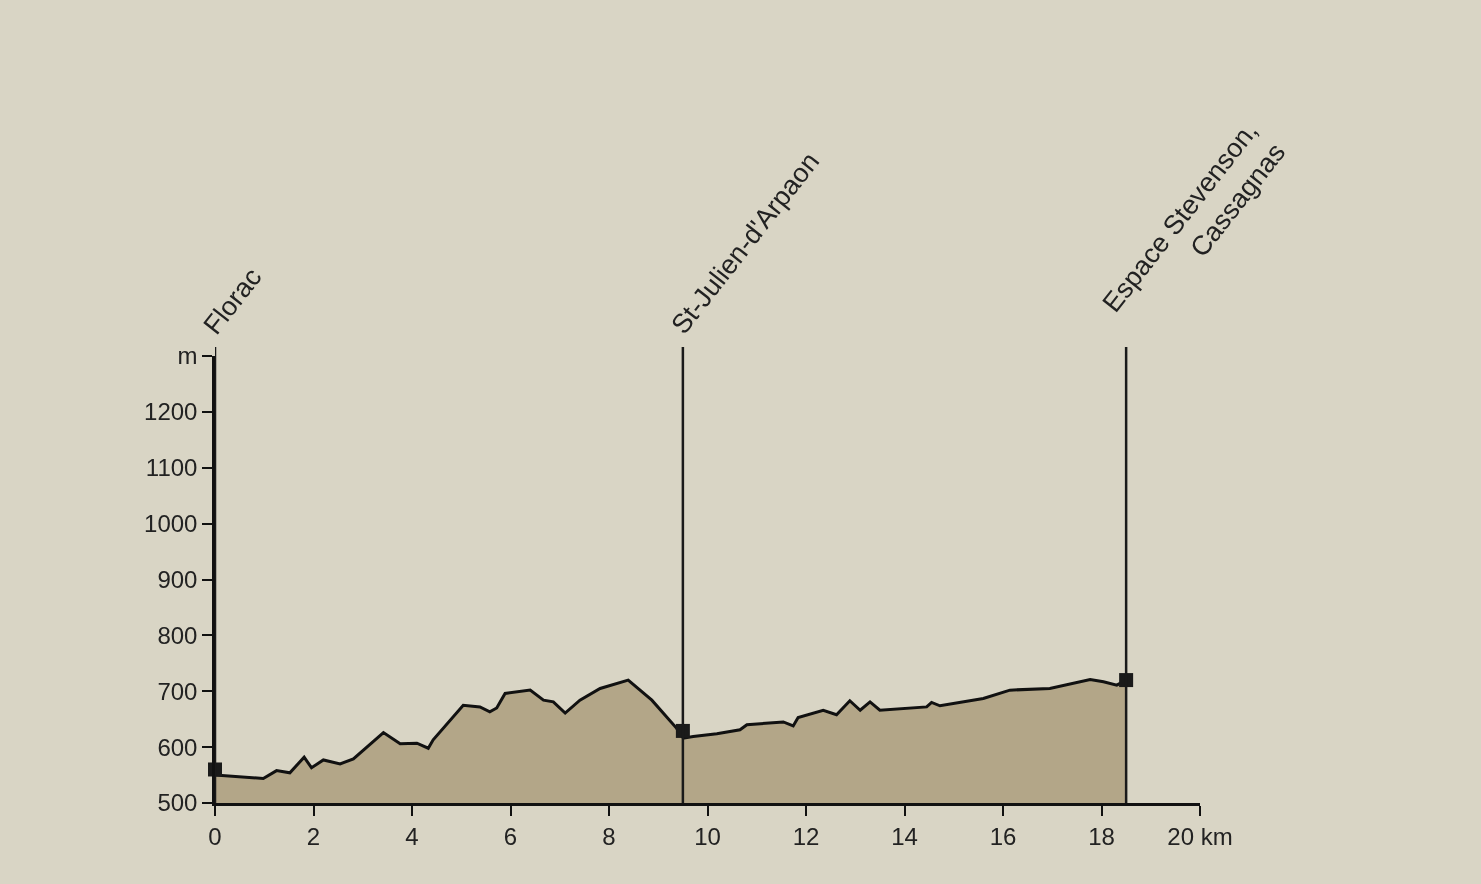  Describe the element at coordinates (609, 836) in the screenshot. I see `x-tick-label: 8` at that location.